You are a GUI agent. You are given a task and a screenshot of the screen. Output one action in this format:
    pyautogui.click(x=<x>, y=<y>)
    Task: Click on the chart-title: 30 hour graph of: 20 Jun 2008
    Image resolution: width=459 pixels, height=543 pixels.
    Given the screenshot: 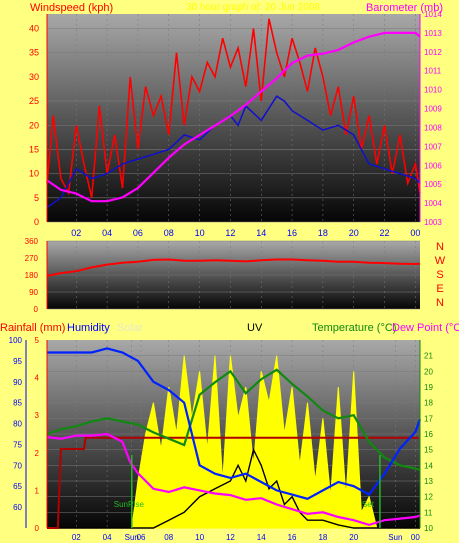 What is the action you would take?
    pyautogui.click(x=253, y=7)
    